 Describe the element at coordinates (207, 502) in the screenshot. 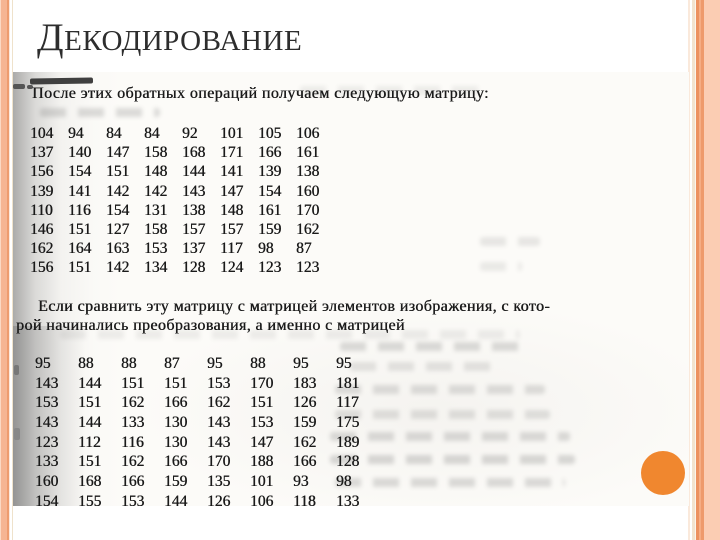

I see `matrix-row: 154 155 153 144 126 106 118 133` at that location.